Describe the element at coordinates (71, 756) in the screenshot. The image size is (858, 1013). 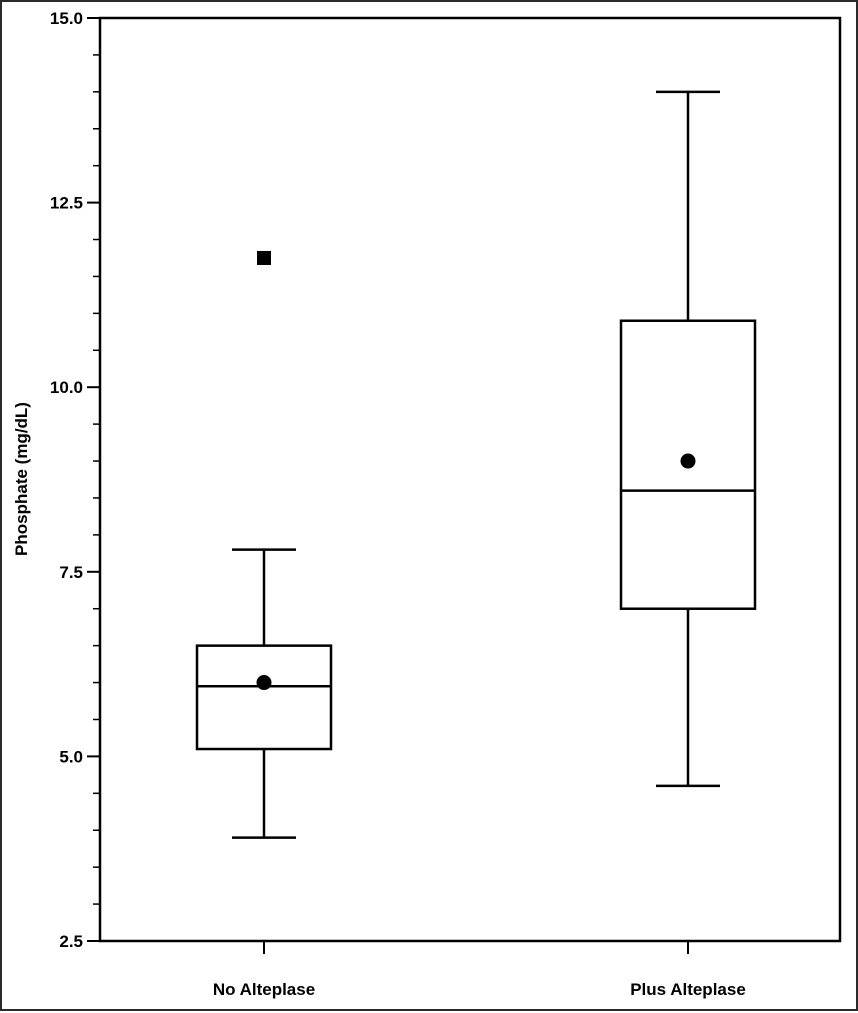
I see `y-tick-label: 5.0` at that location.